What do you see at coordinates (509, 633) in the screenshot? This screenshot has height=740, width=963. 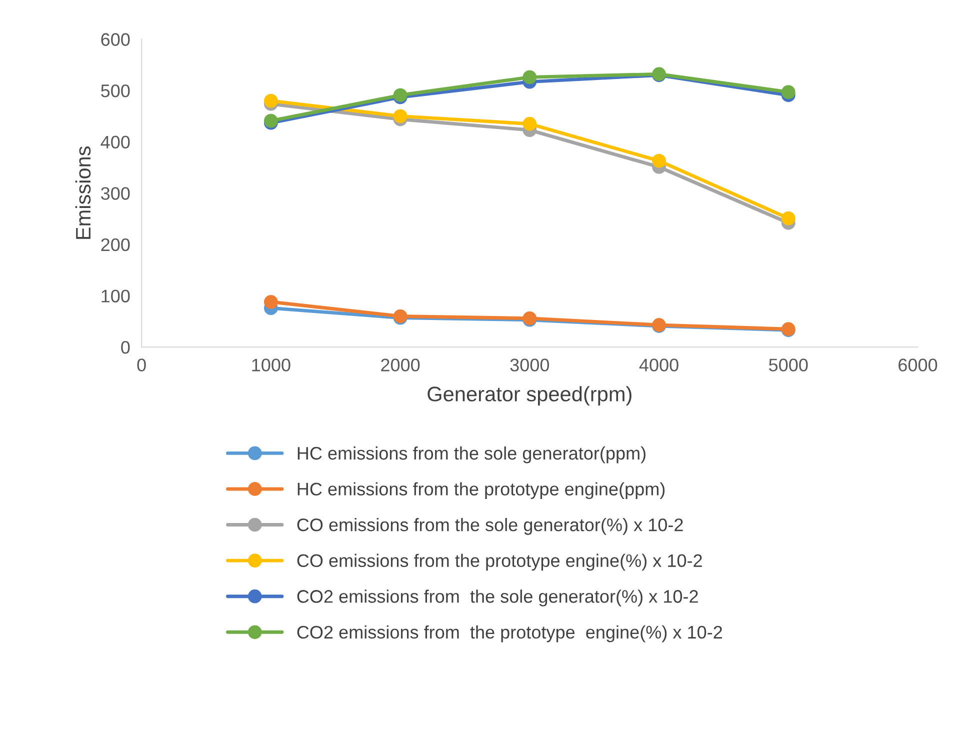 I see `legend-label: CO2 emissions from the prototype engine(%) x 10-2` at bounding box center [509, 633].